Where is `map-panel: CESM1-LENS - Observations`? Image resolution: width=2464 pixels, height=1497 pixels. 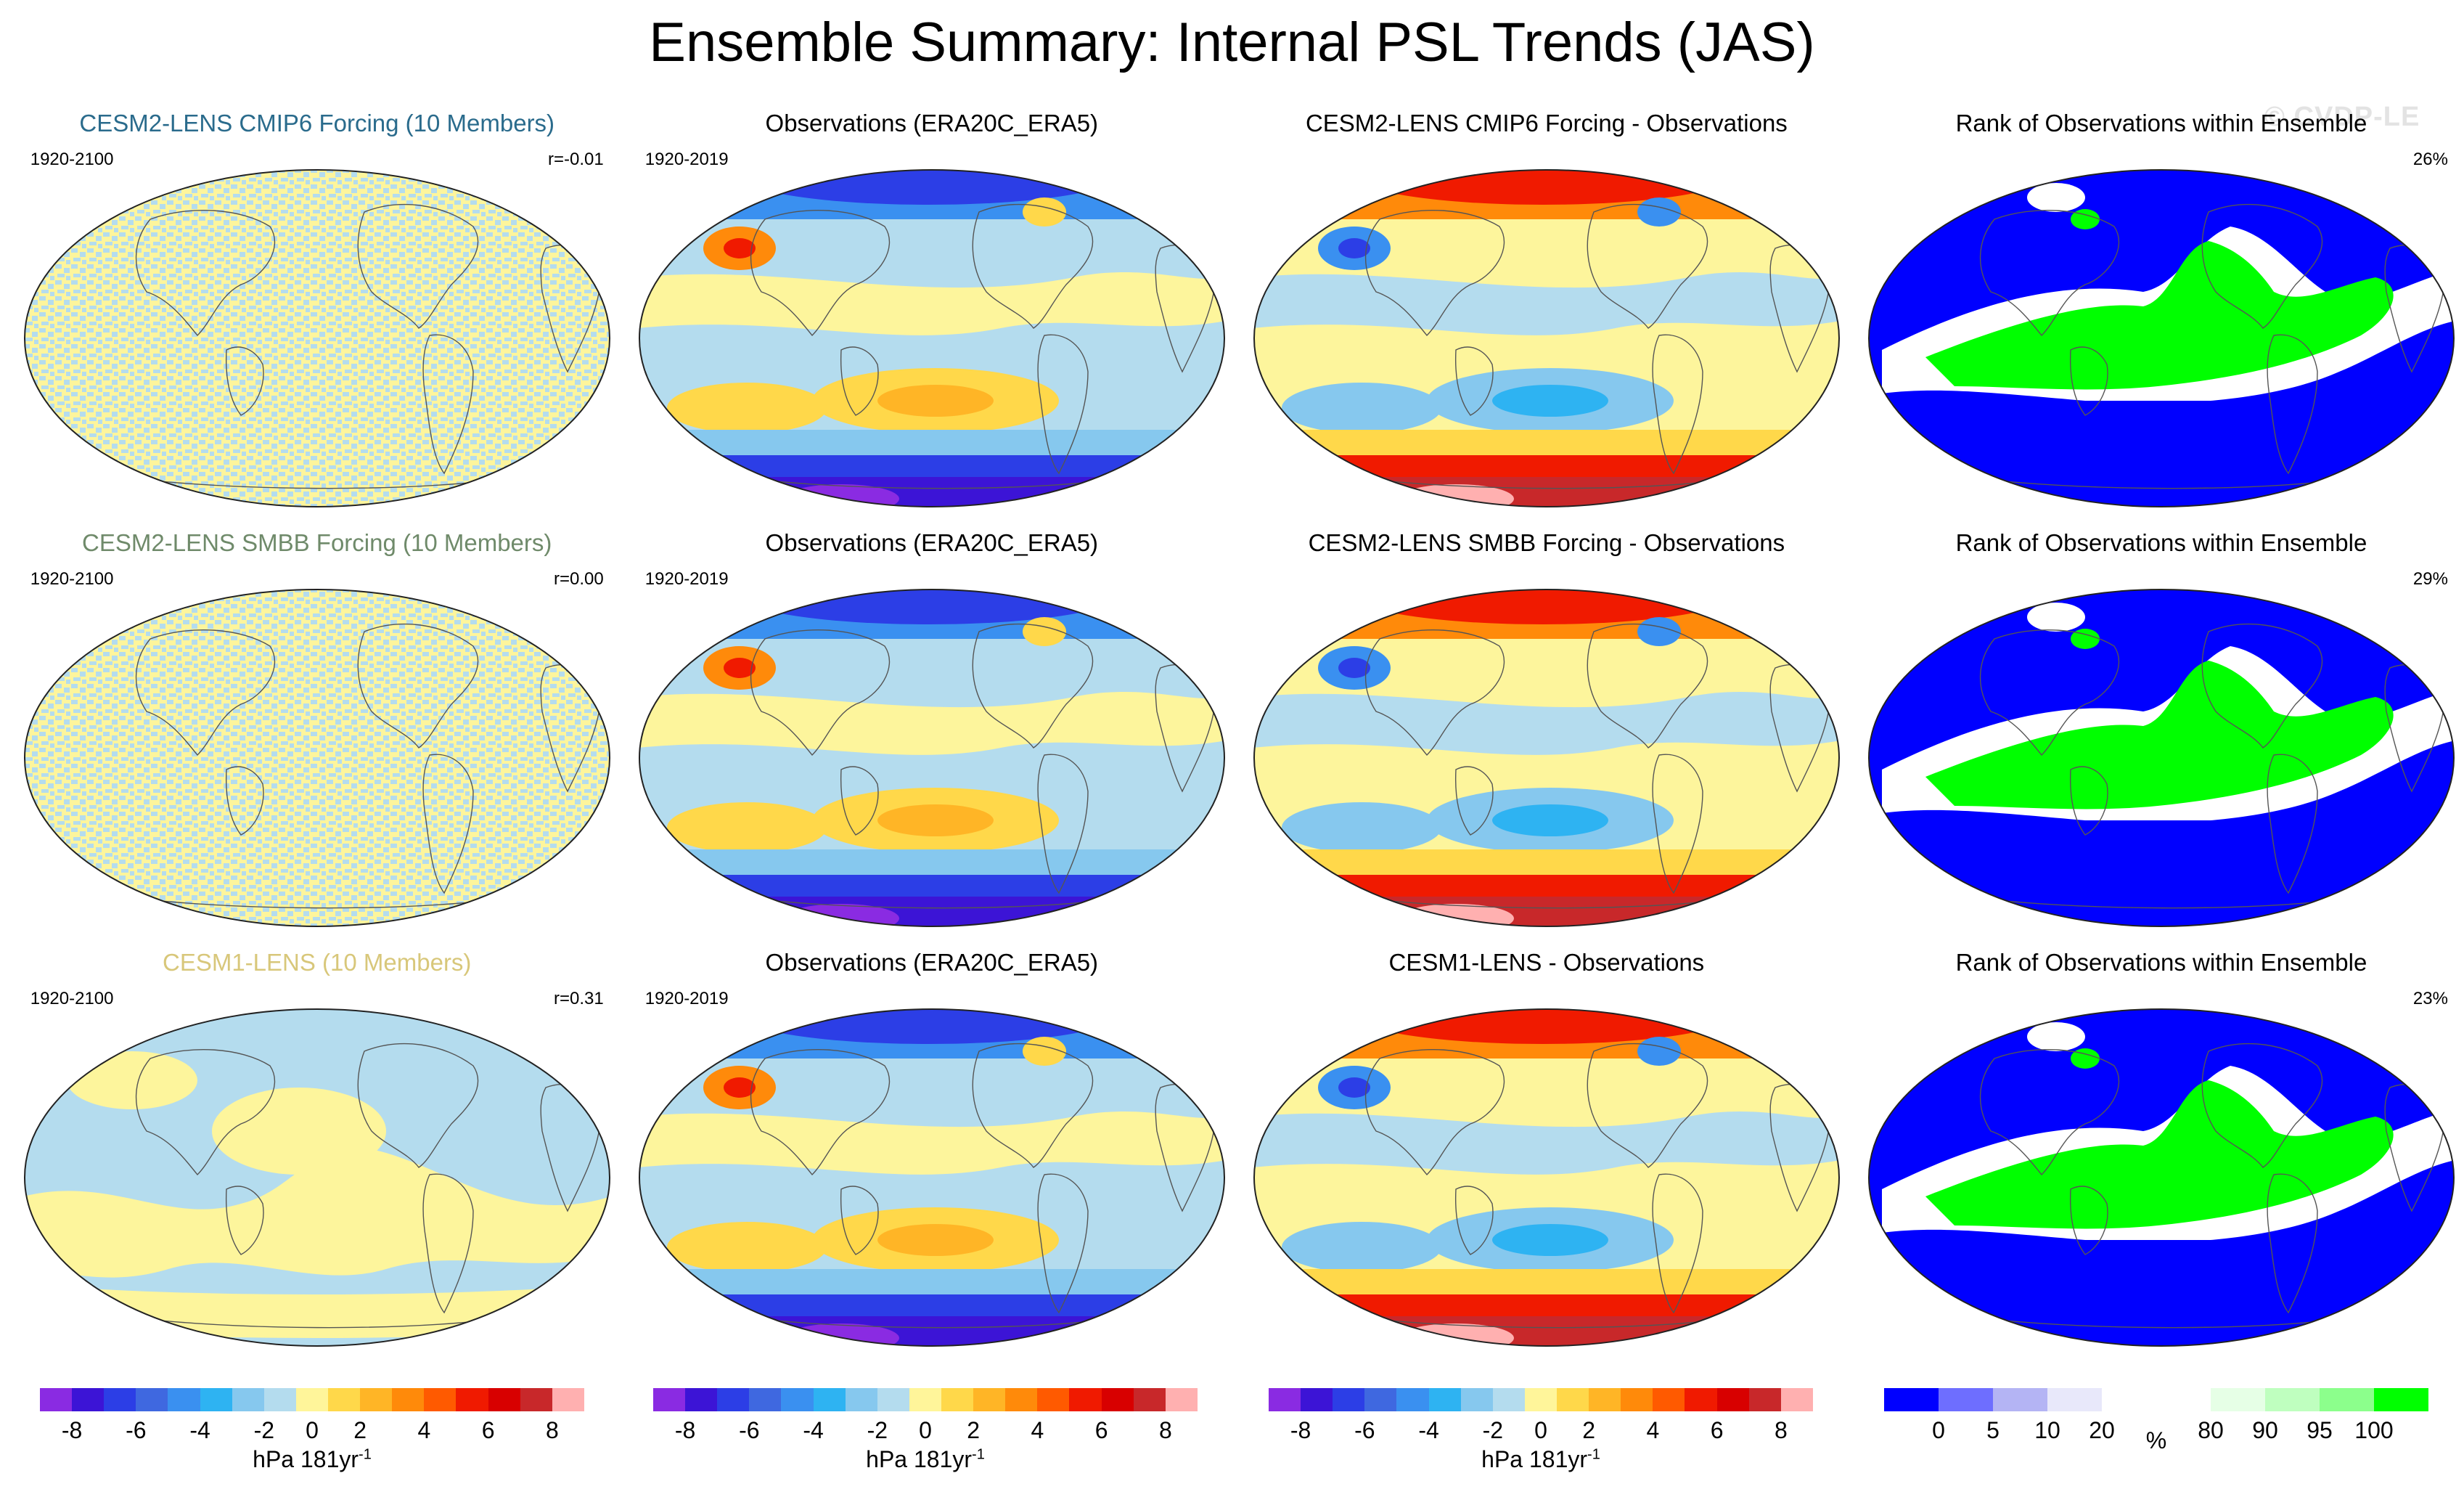
map-panel: CESM1-LENS - Observations is located at coordinates (1546, 1155).